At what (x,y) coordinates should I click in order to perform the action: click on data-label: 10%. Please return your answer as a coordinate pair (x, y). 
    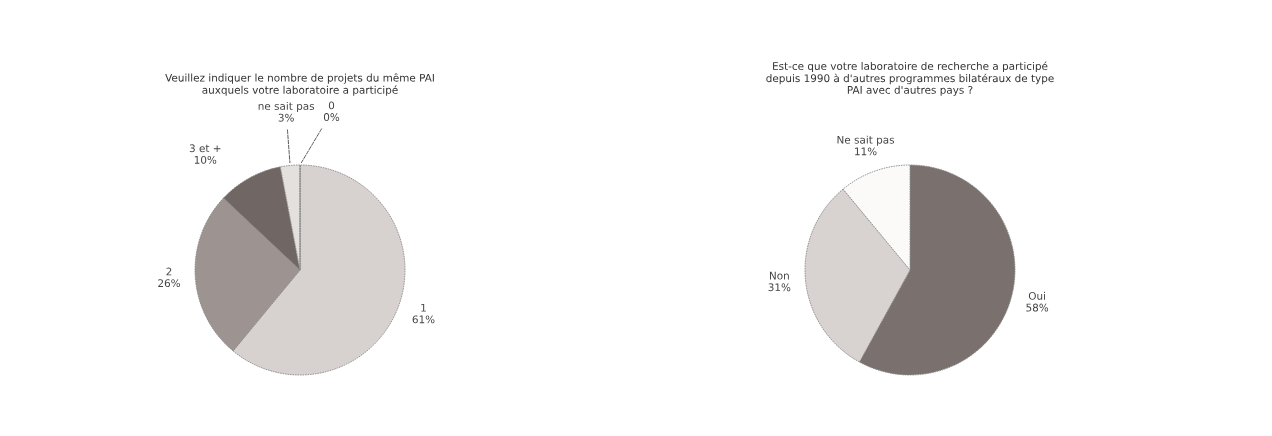
    Looking at the image, I should click on (205, 159).